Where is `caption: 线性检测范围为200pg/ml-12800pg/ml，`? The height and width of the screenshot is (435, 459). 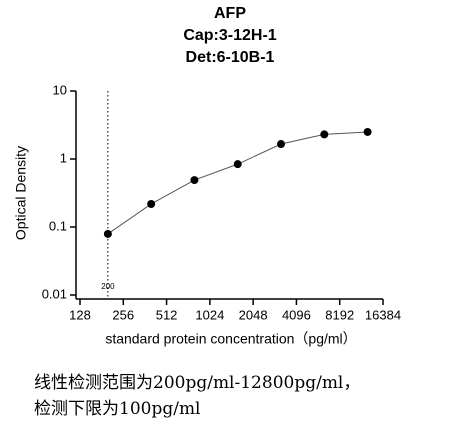 caption: 线性检测范围为200pg/ml-12800pg/ml， is located at coordinates (197, 383).